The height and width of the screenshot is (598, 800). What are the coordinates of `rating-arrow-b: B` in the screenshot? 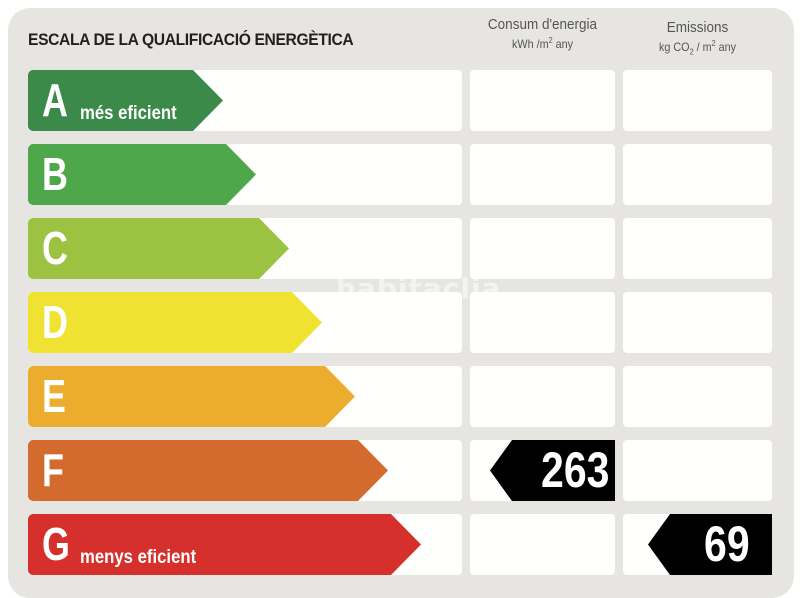 It's located at (142, 174).